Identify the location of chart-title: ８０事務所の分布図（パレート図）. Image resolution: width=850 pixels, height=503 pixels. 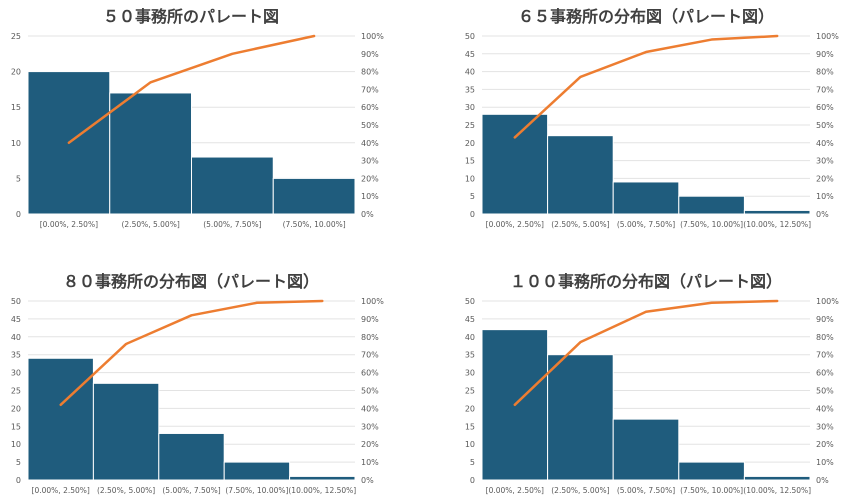
(191, 281).